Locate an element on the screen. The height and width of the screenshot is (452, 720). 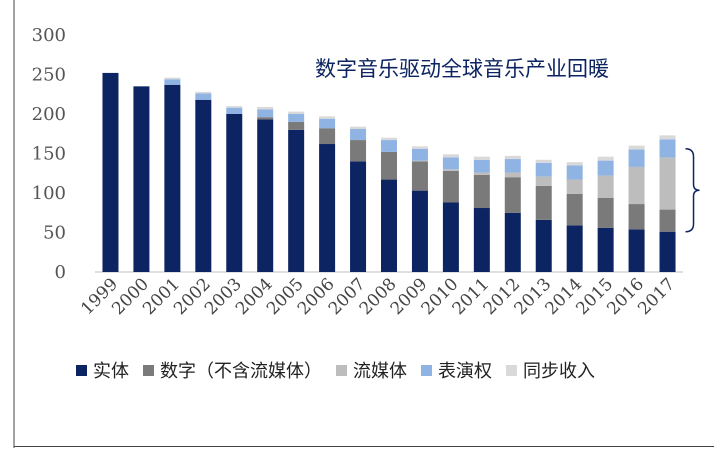
y-tick-label: 100 is located at coordinates (49, 193).